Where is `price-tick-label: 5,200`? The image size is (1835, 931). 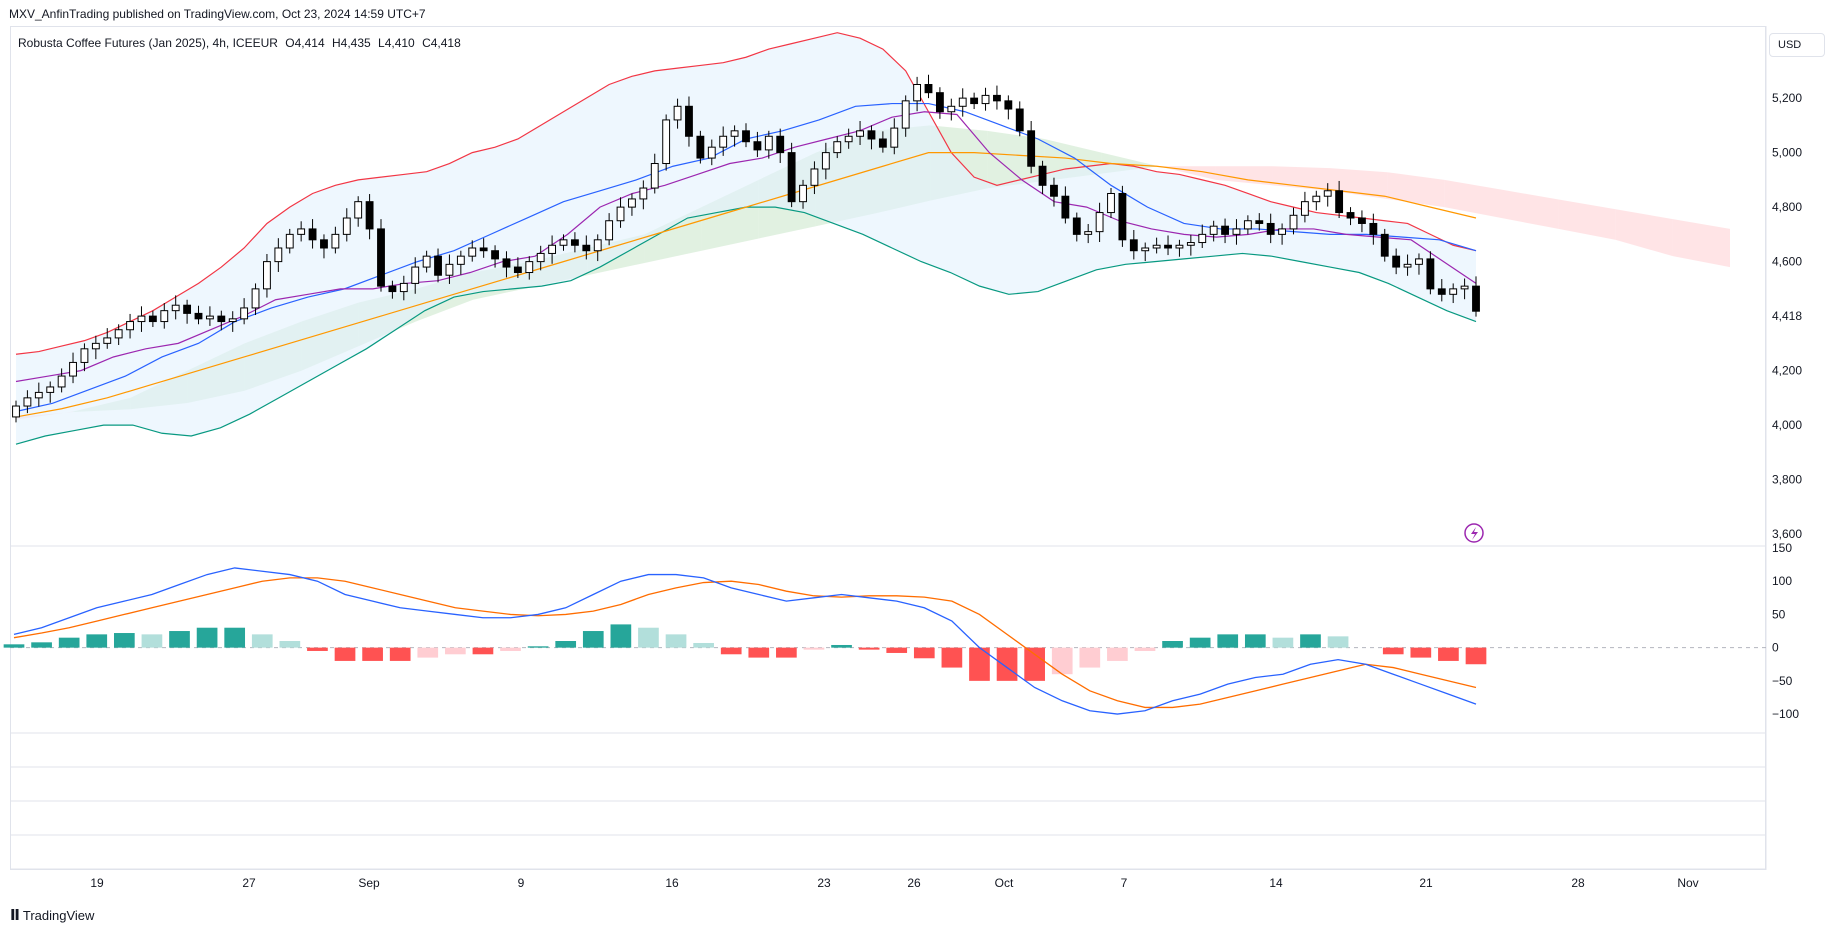 price-tick-label: 5,200 is located at coordinates (1787, 98).